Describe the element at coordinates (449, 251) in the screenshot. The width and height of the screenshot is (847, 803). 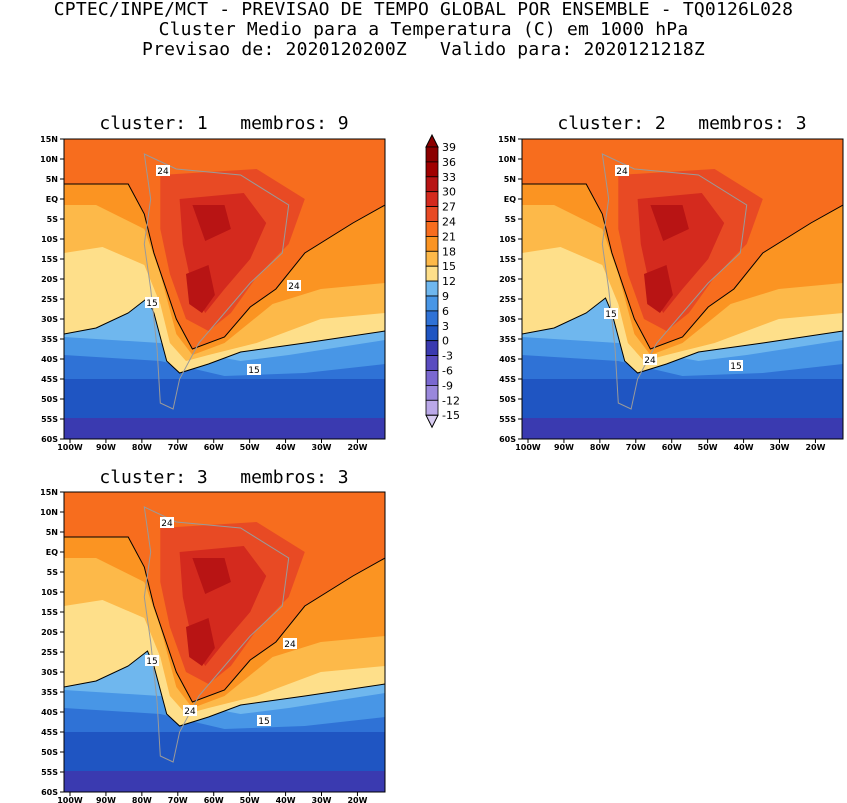
I see `colorbar-label: 18` at that location.